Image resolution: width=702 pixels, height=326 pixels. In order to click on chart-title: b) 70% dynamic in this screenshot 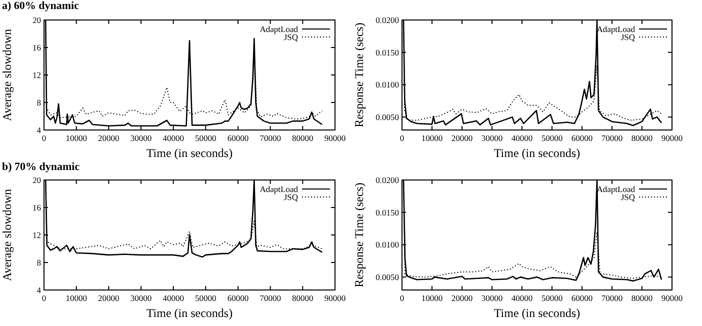, I will do `click(41, 167)`.